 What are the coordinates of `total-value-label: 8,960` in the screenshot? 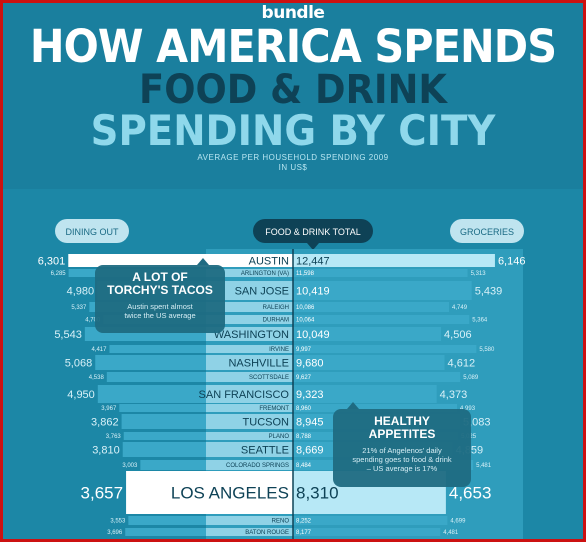 It's located at (304, 409).